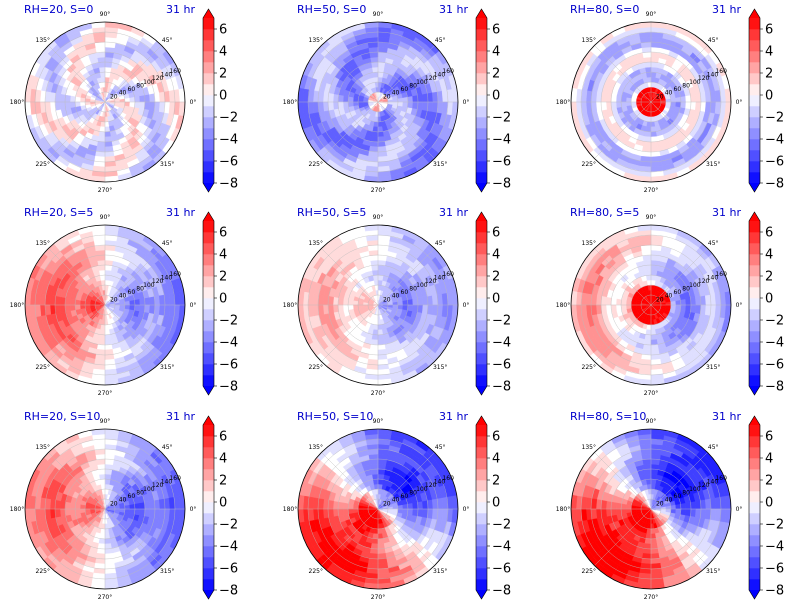 This screenshot has width=787, height=612. I want to click on colorbar-tick-label: −2, so click(774, 118).